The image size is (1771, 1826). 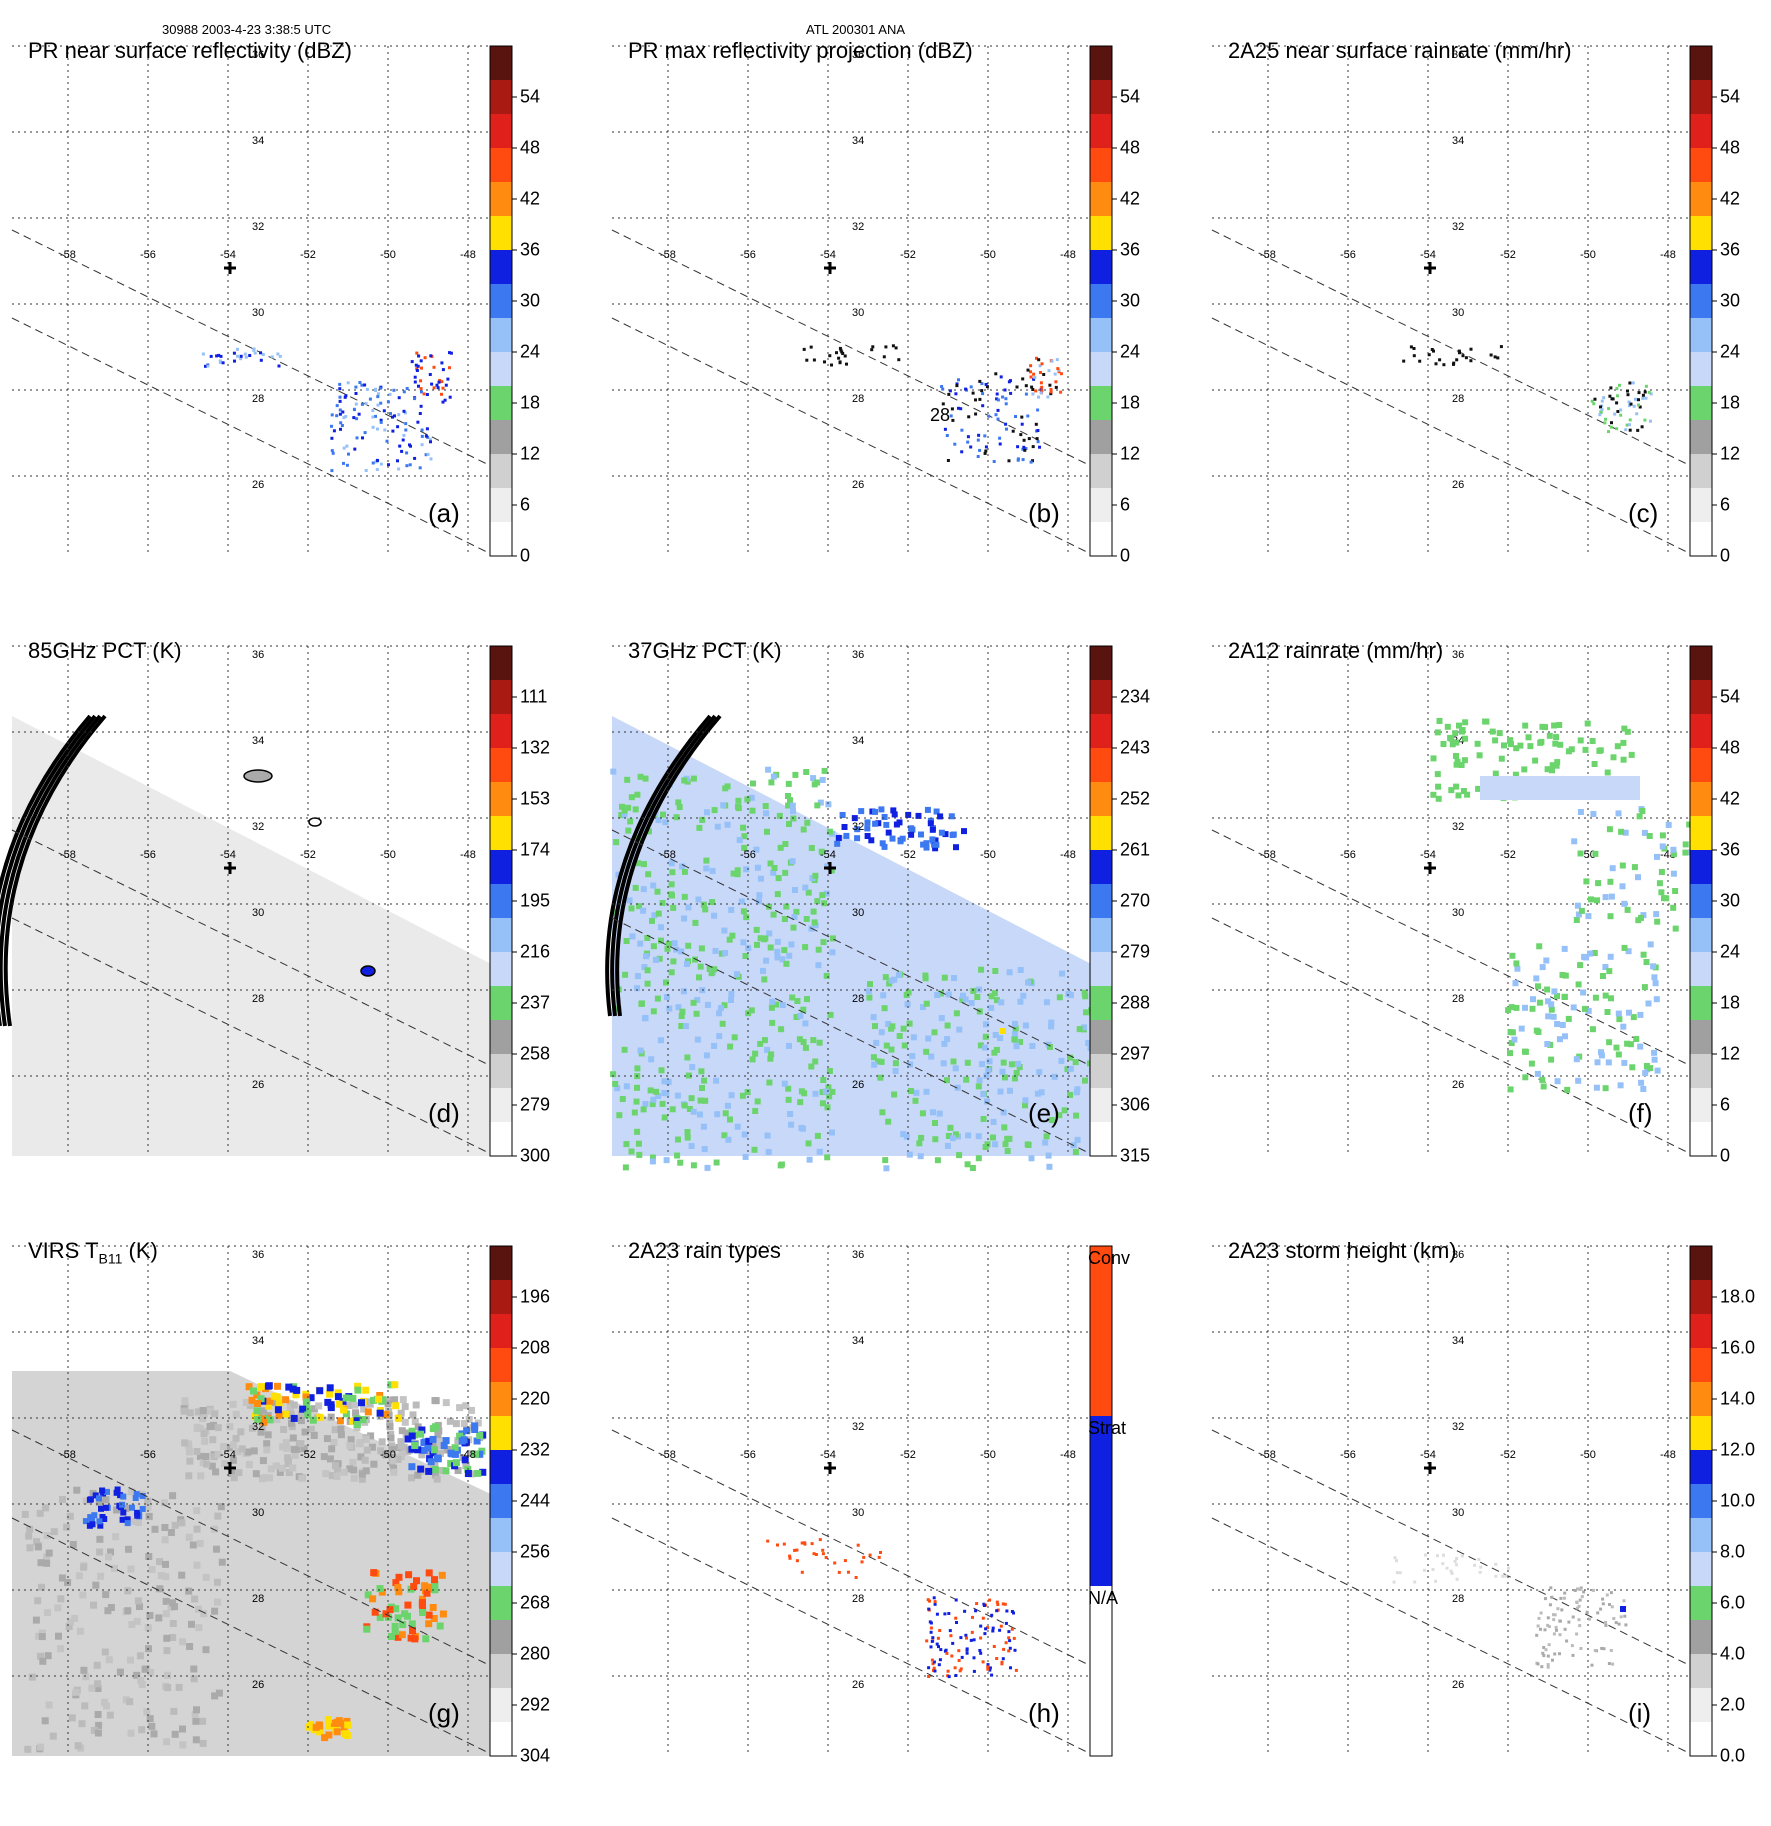 What do you see at coordinates (105, 651) in the screenshot?
I see `panel-title: 85GHz PCT (K)` at bounding box center [105, 651].